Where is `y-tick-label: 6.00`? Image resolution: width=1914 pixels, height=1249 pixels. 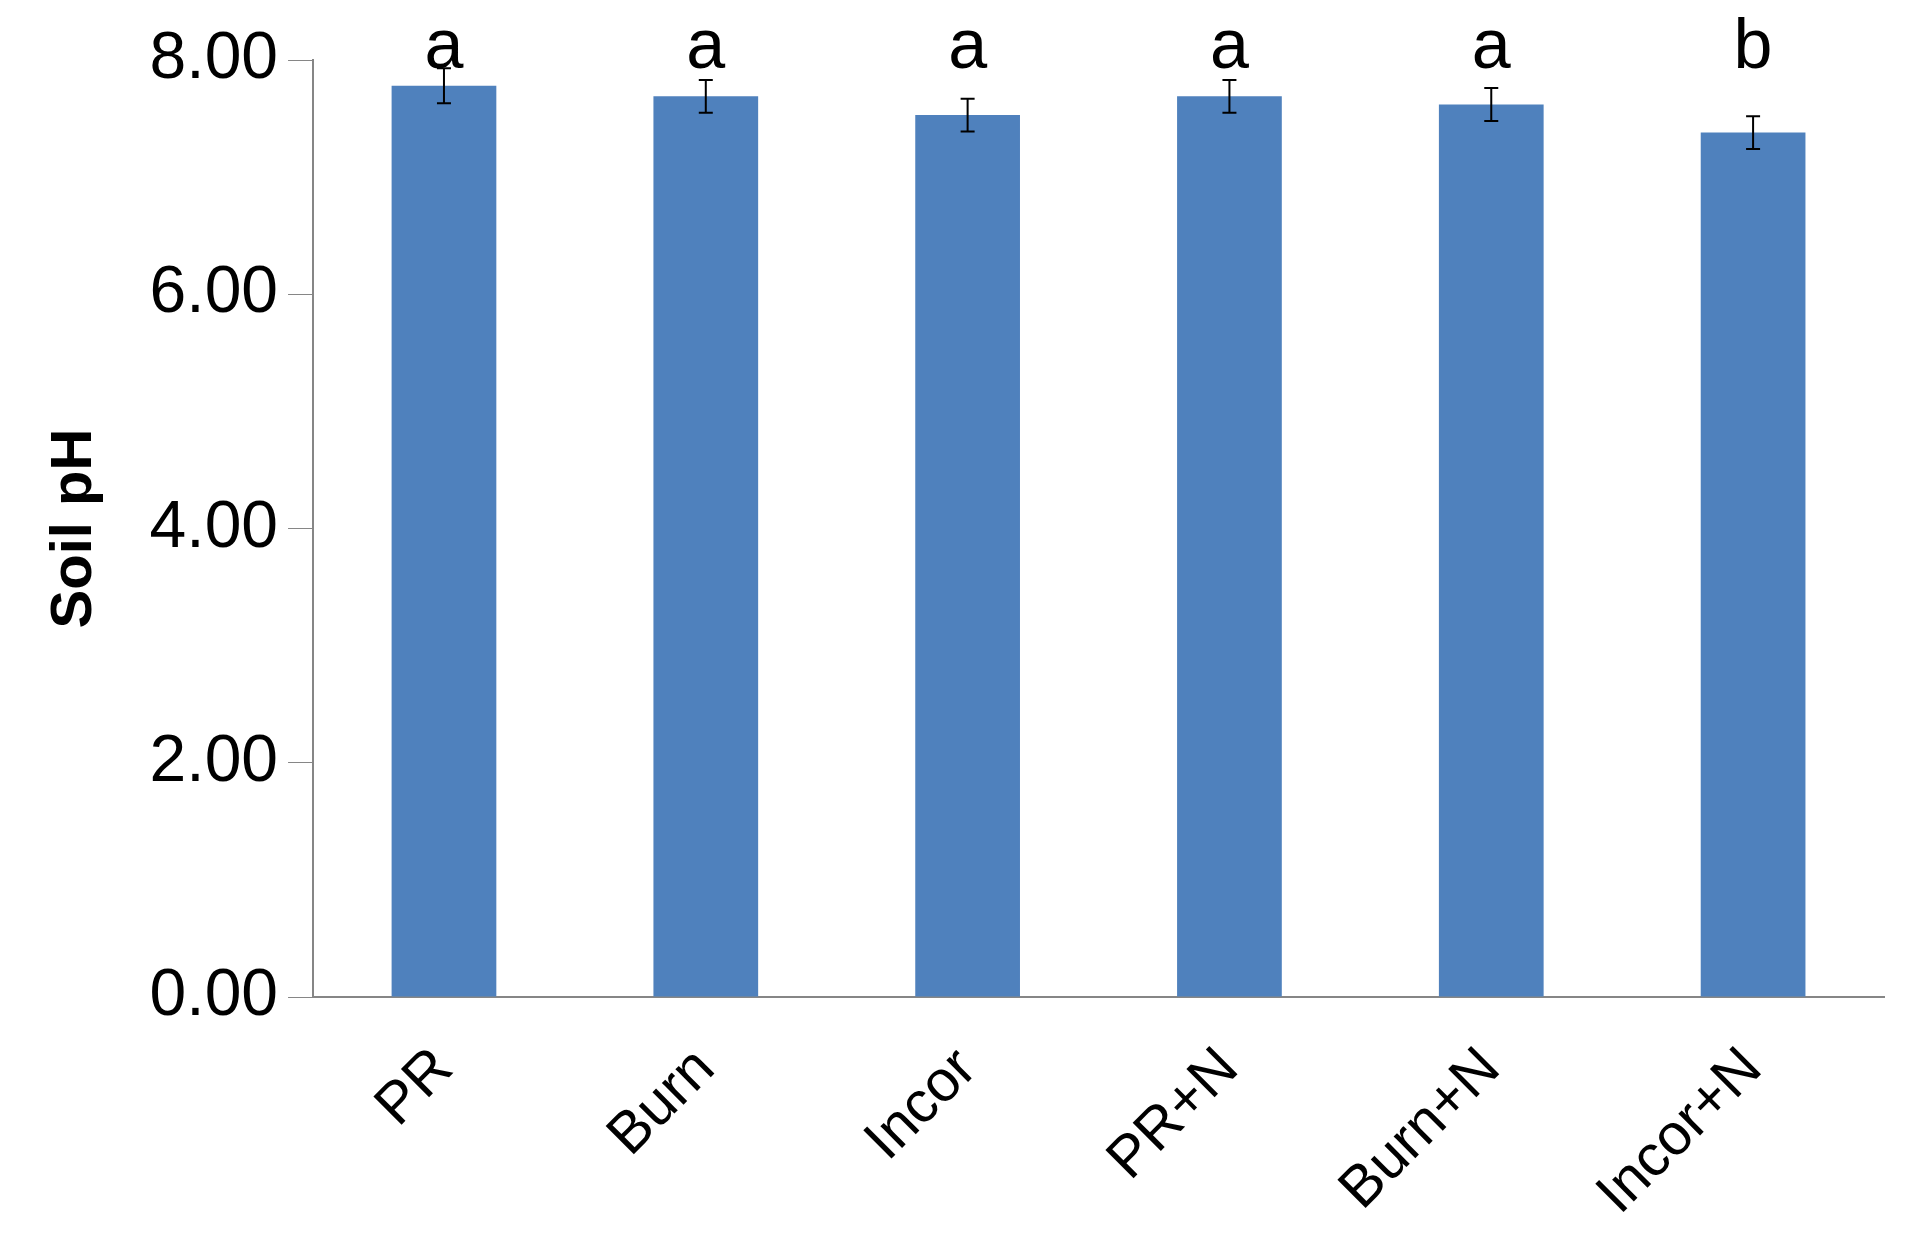 y-tick-label: 6.00 is located at coordinates (214, 289).